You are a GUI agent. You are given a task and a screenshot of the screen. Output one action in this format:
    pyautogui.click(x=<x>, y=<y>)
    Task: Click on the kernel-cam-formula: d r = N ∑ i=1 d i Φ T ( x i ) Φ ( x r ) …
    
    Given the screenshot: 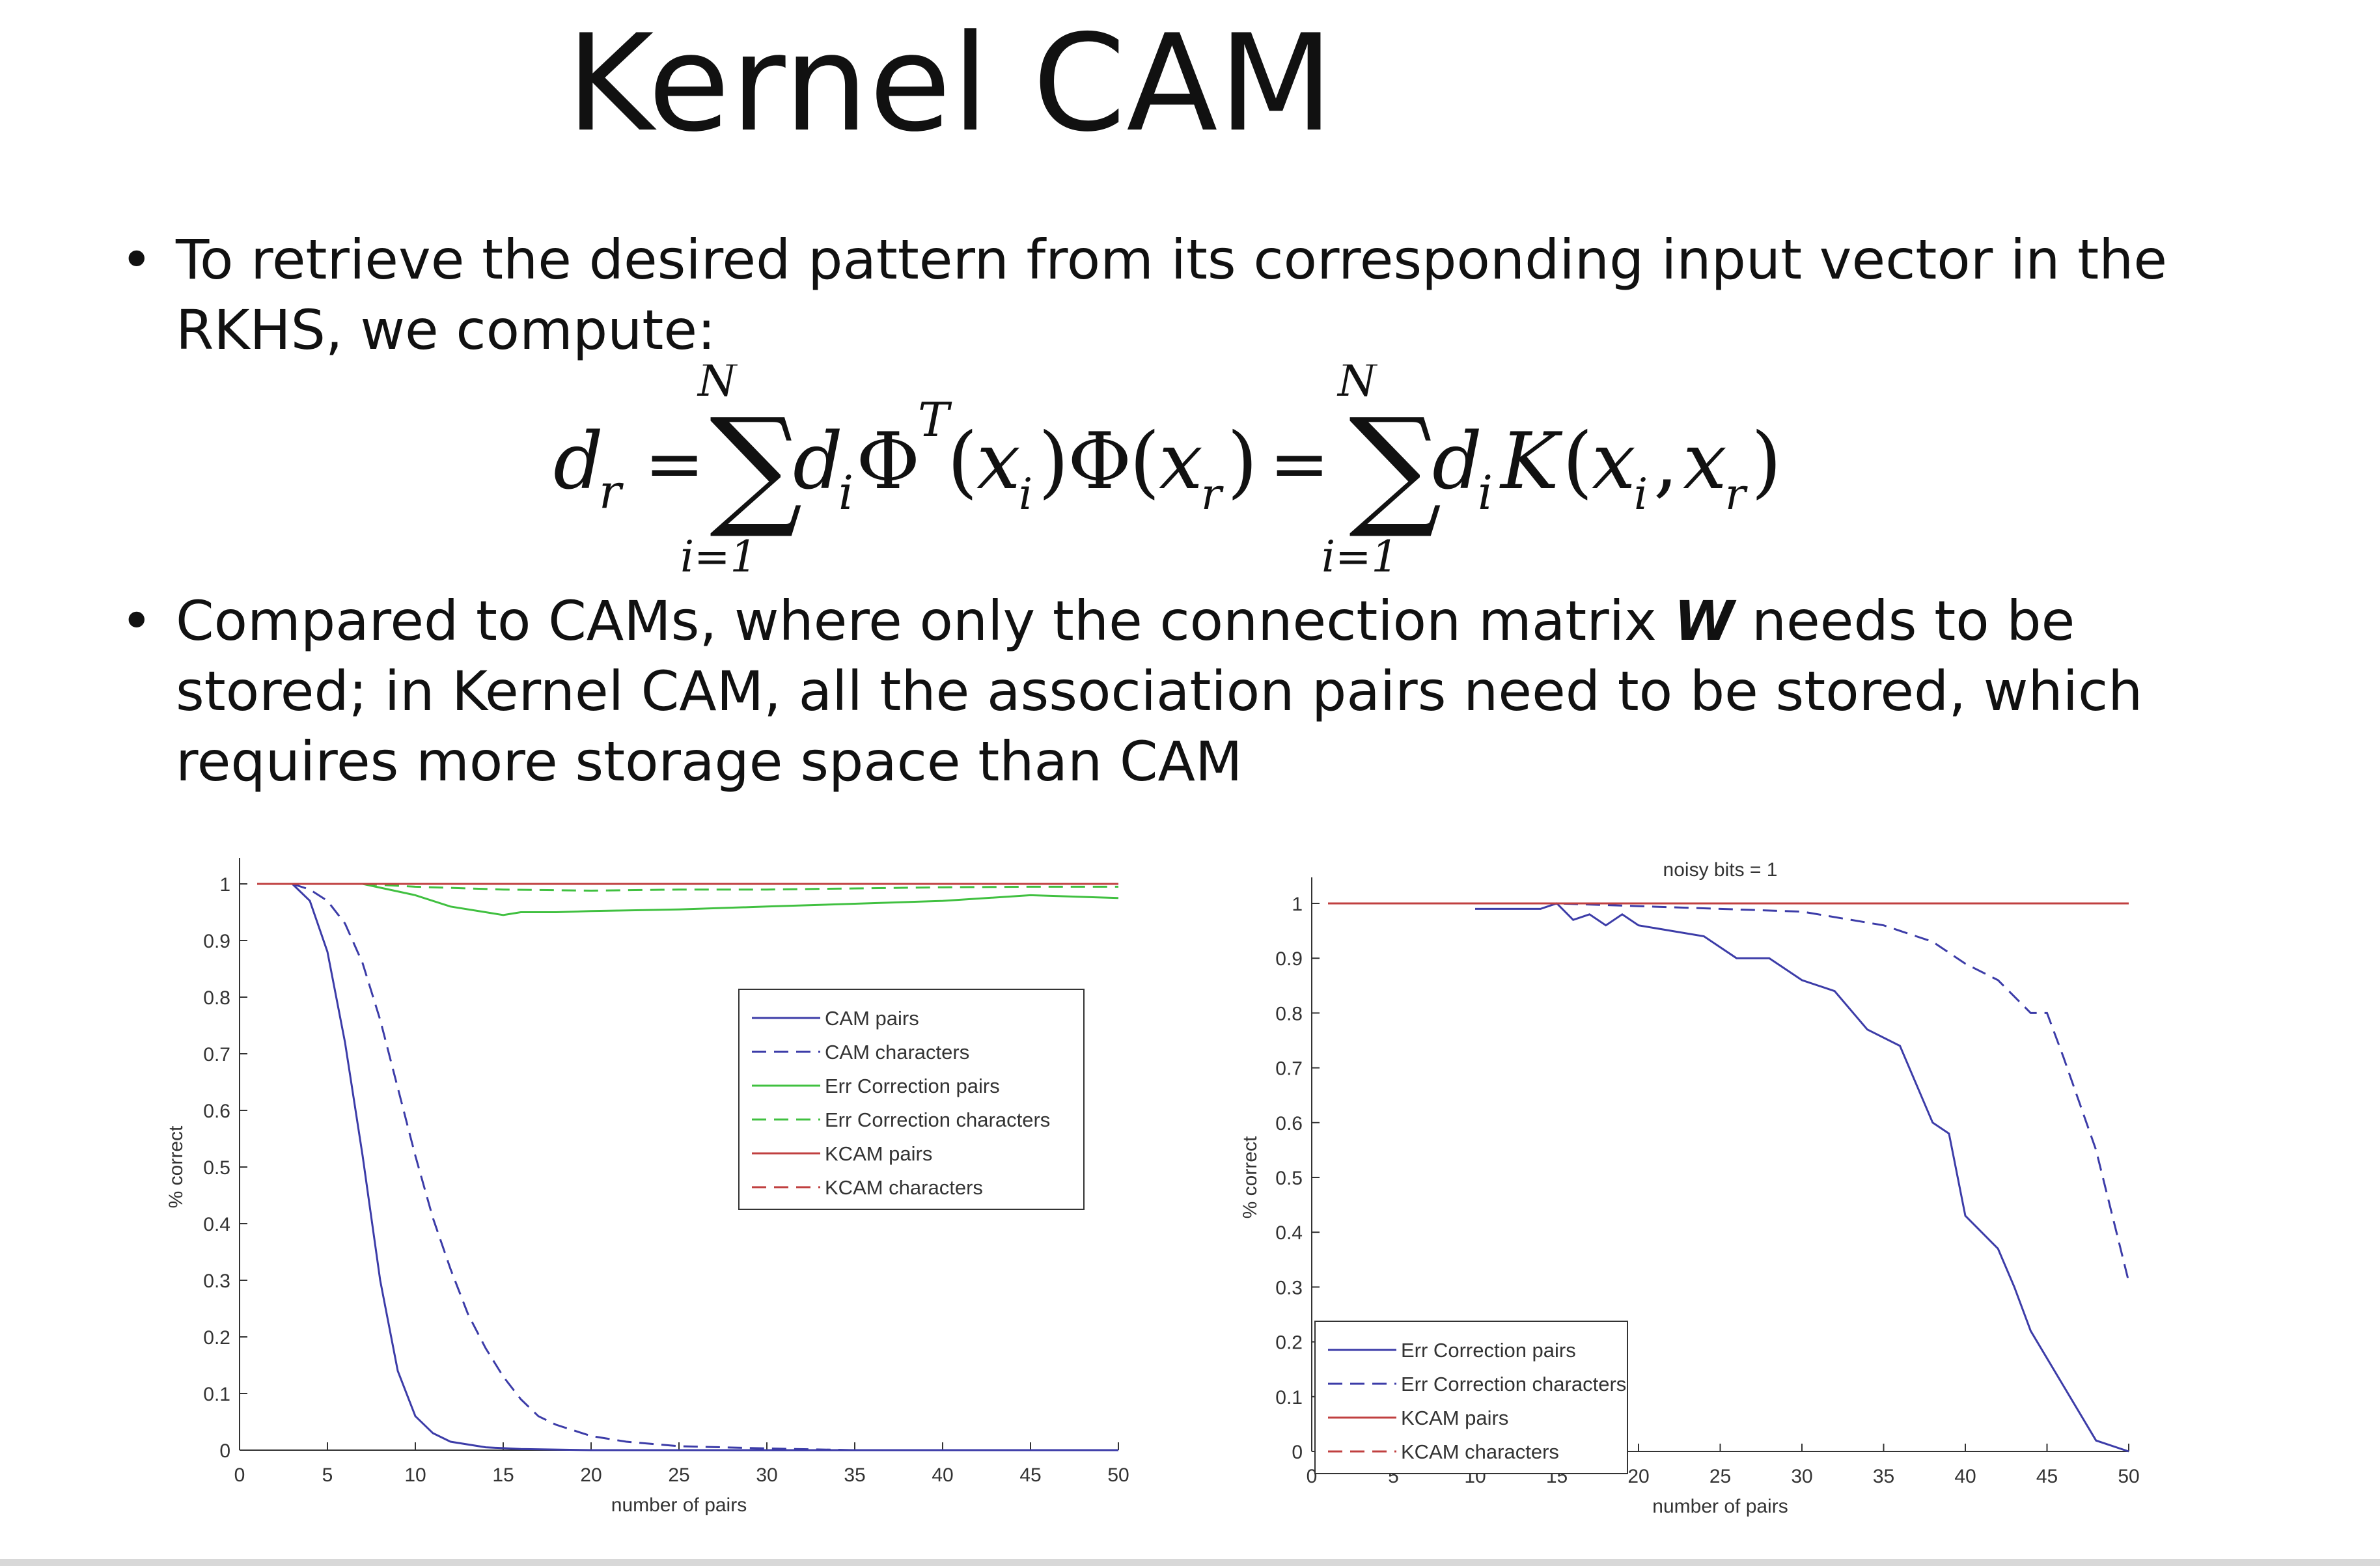 What is the action you would take?
    pyautogui.click(x=1168, y=471)
    